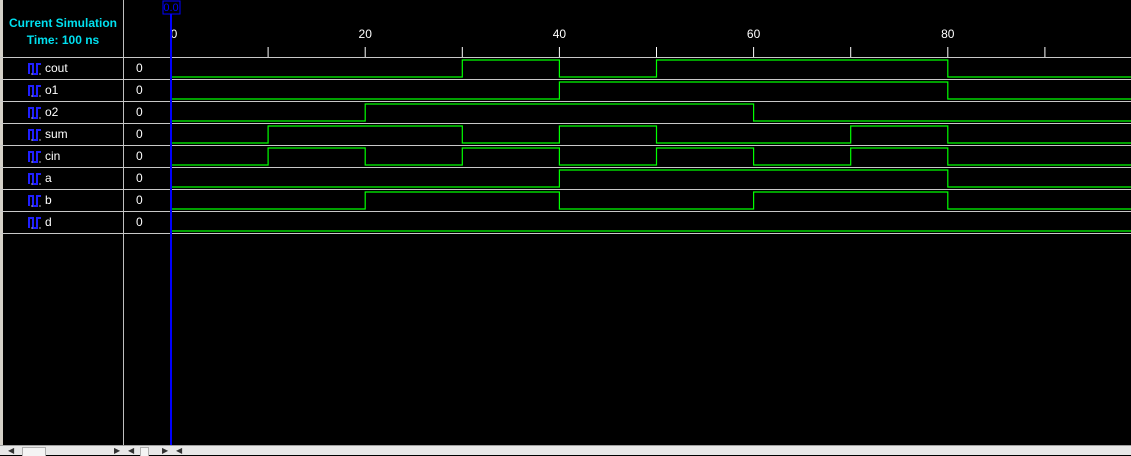 This screenshot has width=1131, height=456. I want to click on signal-name: b, so click(48, 200).